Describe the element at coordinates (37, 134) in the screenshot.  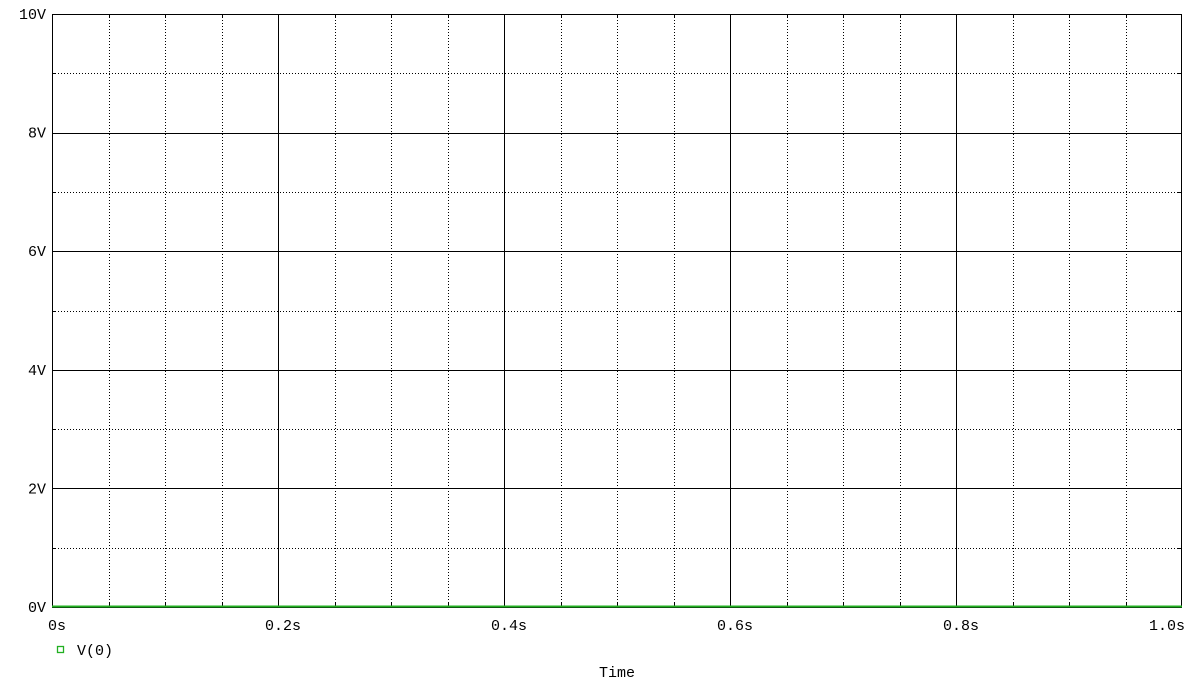
I see `y-tick-label: 8V` at that location.